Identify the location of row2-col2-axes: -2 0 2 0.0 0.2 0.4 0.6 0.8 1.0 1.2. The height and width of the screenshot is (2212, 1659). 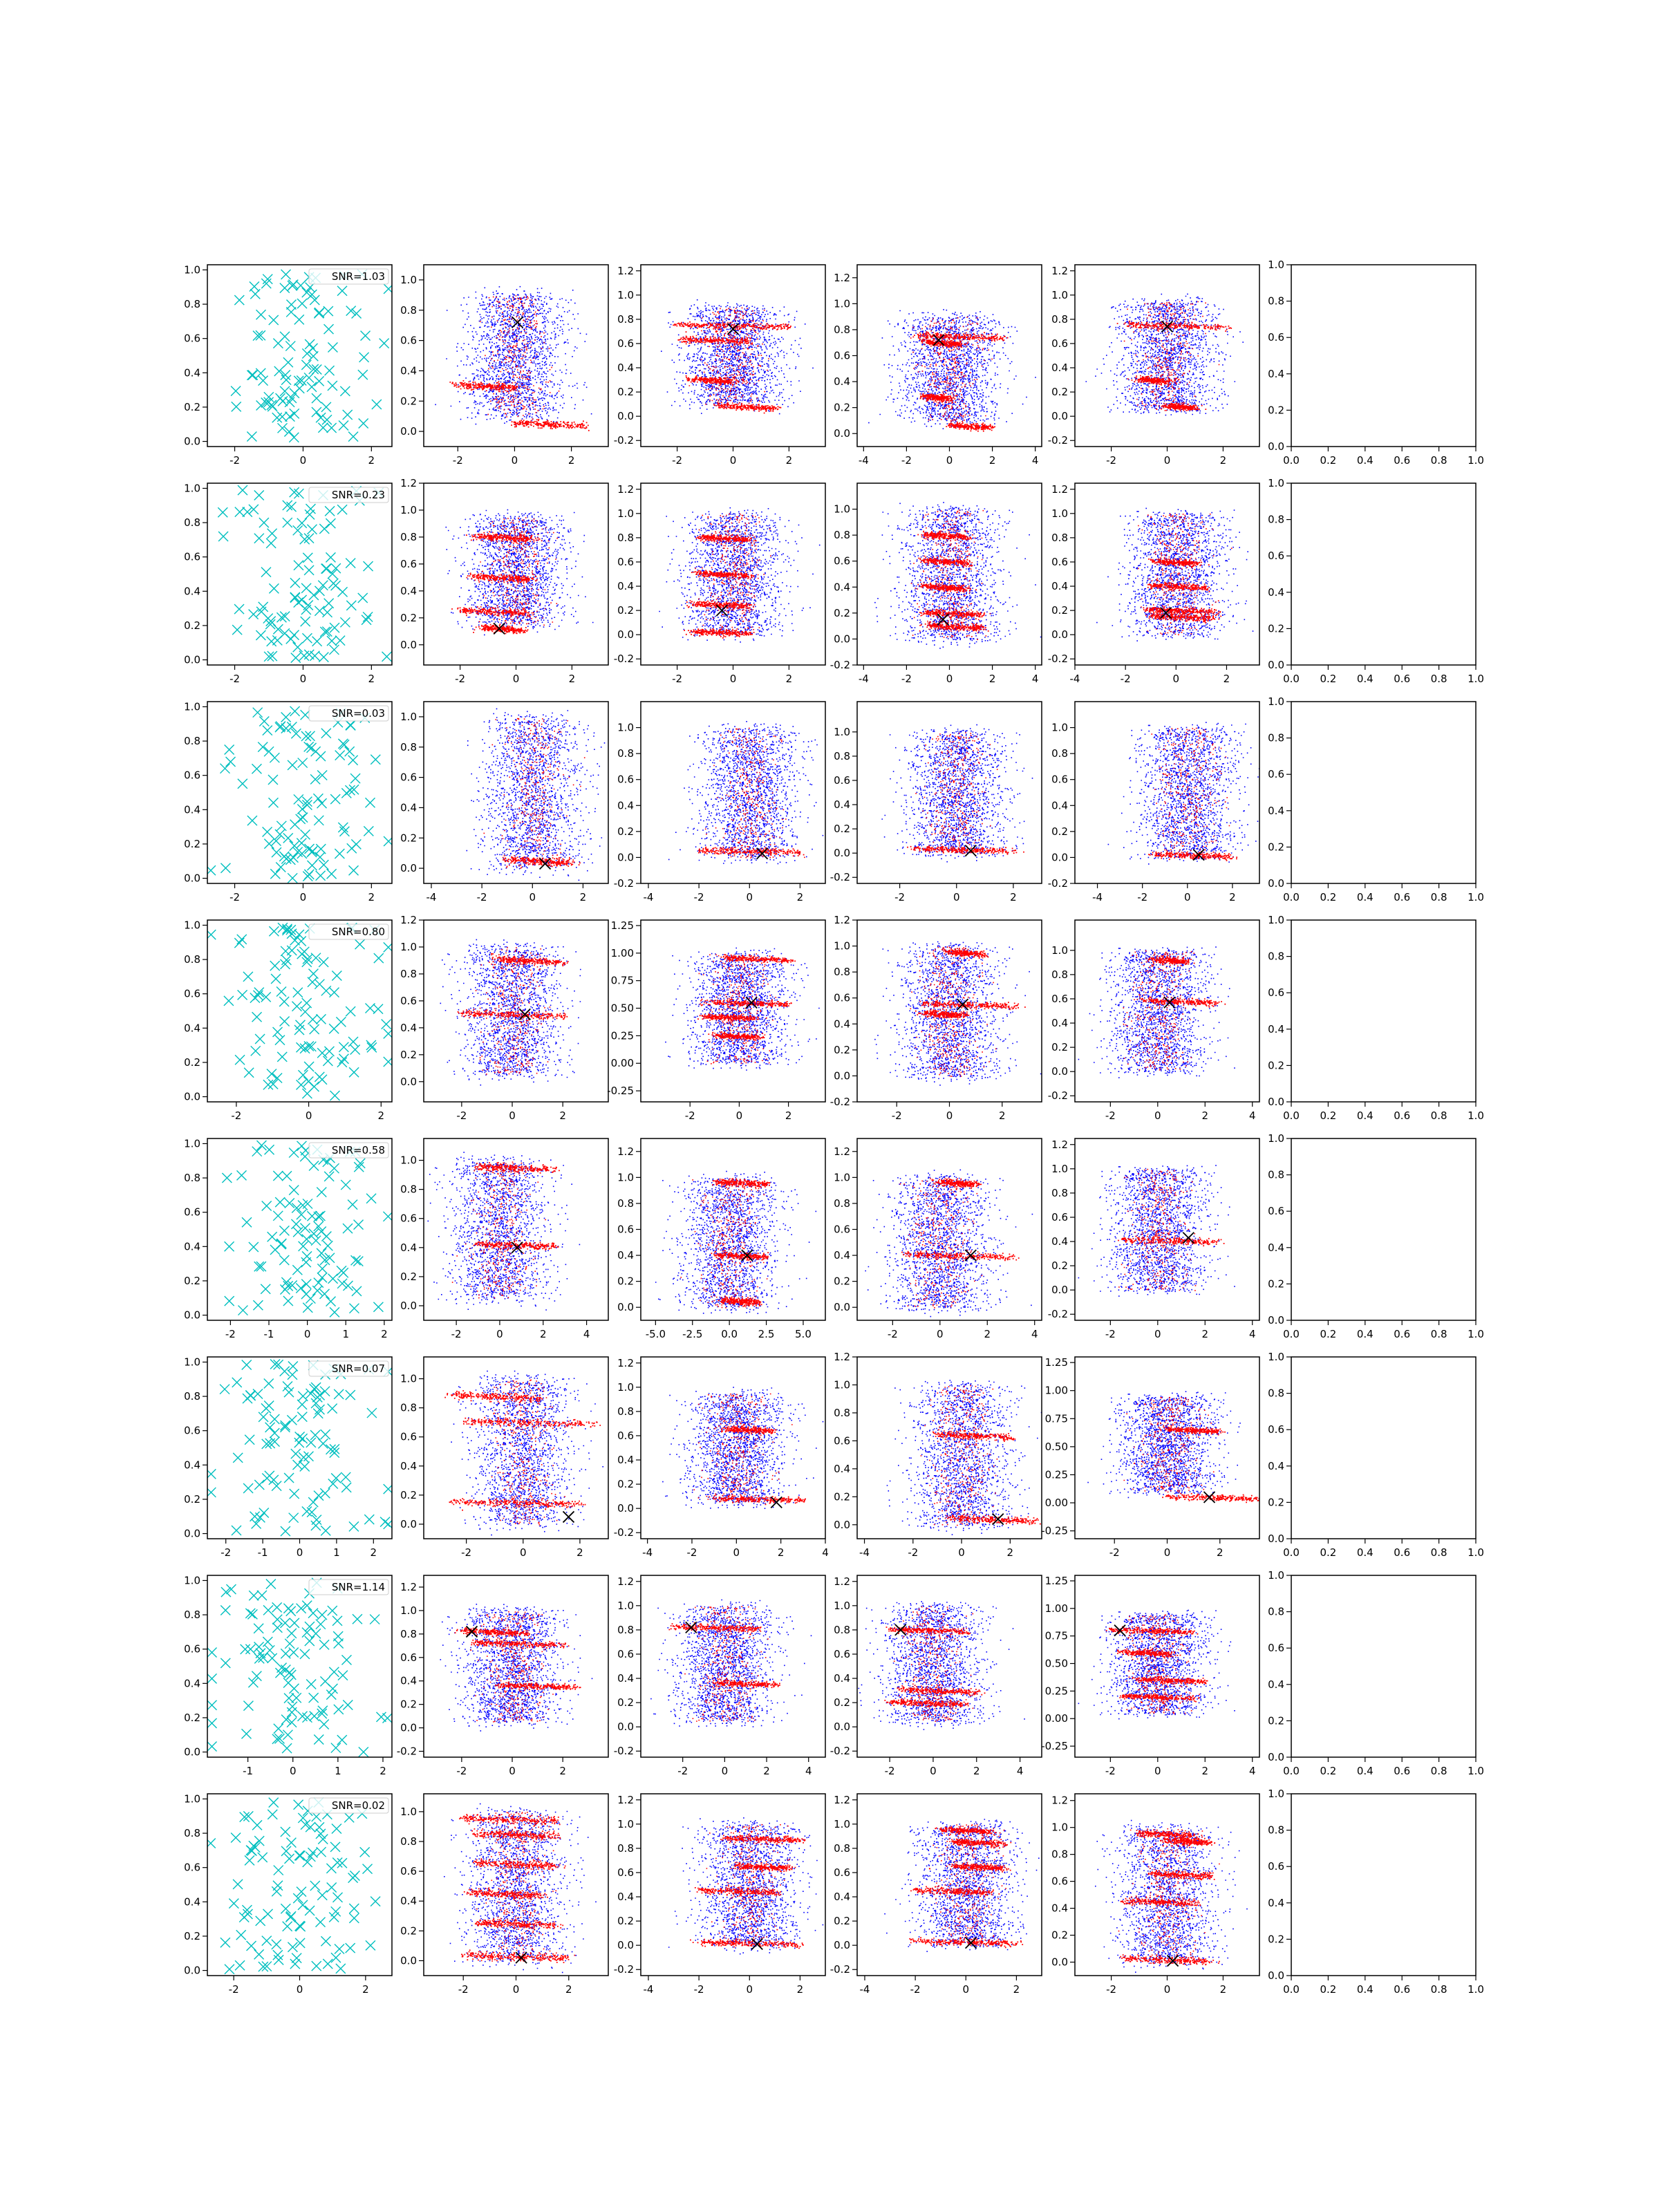
(488, 581).